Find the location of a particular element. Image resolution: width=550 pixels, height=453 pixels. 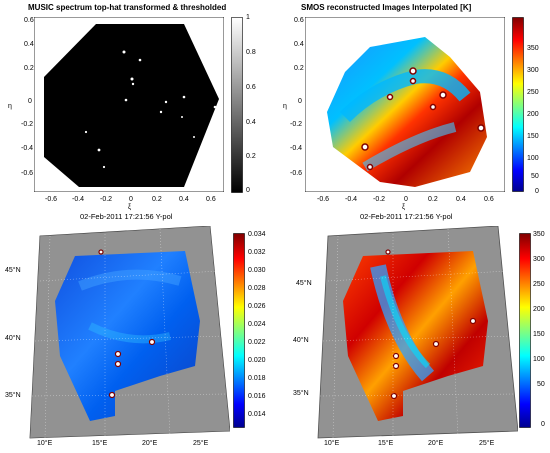

br-lat-1: 40°N is located at coordinates (301, 340).